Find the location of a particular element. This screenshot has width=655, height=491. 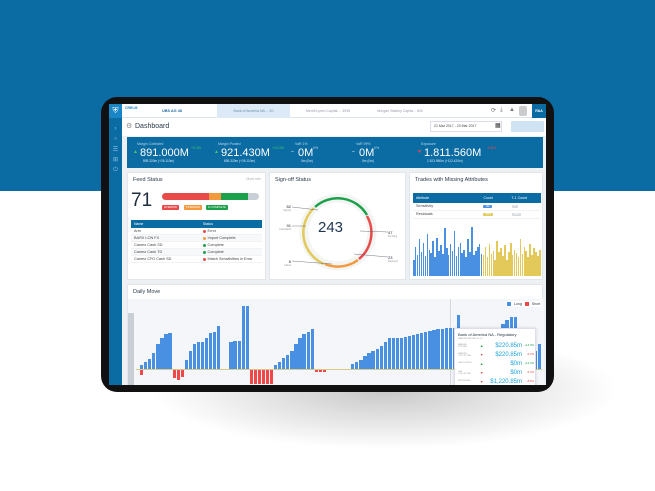

signoff-category: Calculated is located at coordinates (285, 229).